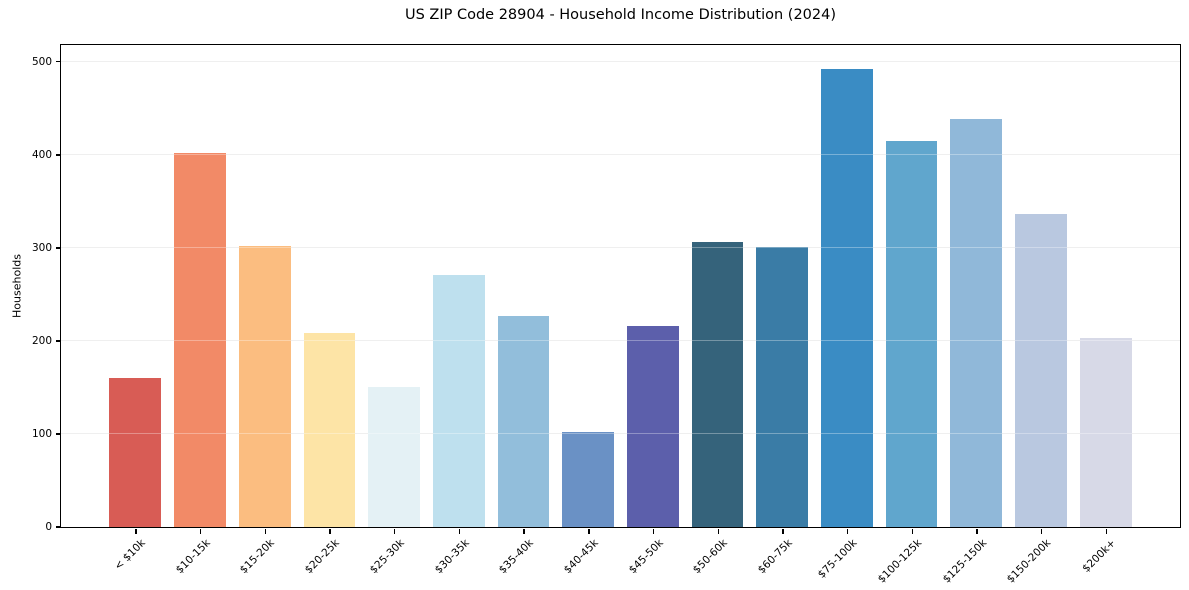 The width and height of the screenshot is (1189, 590). What do you see at coordinates (588, 479) in the screenshot?
I see `bar-$40-45k` at bounding box center [588, 479].